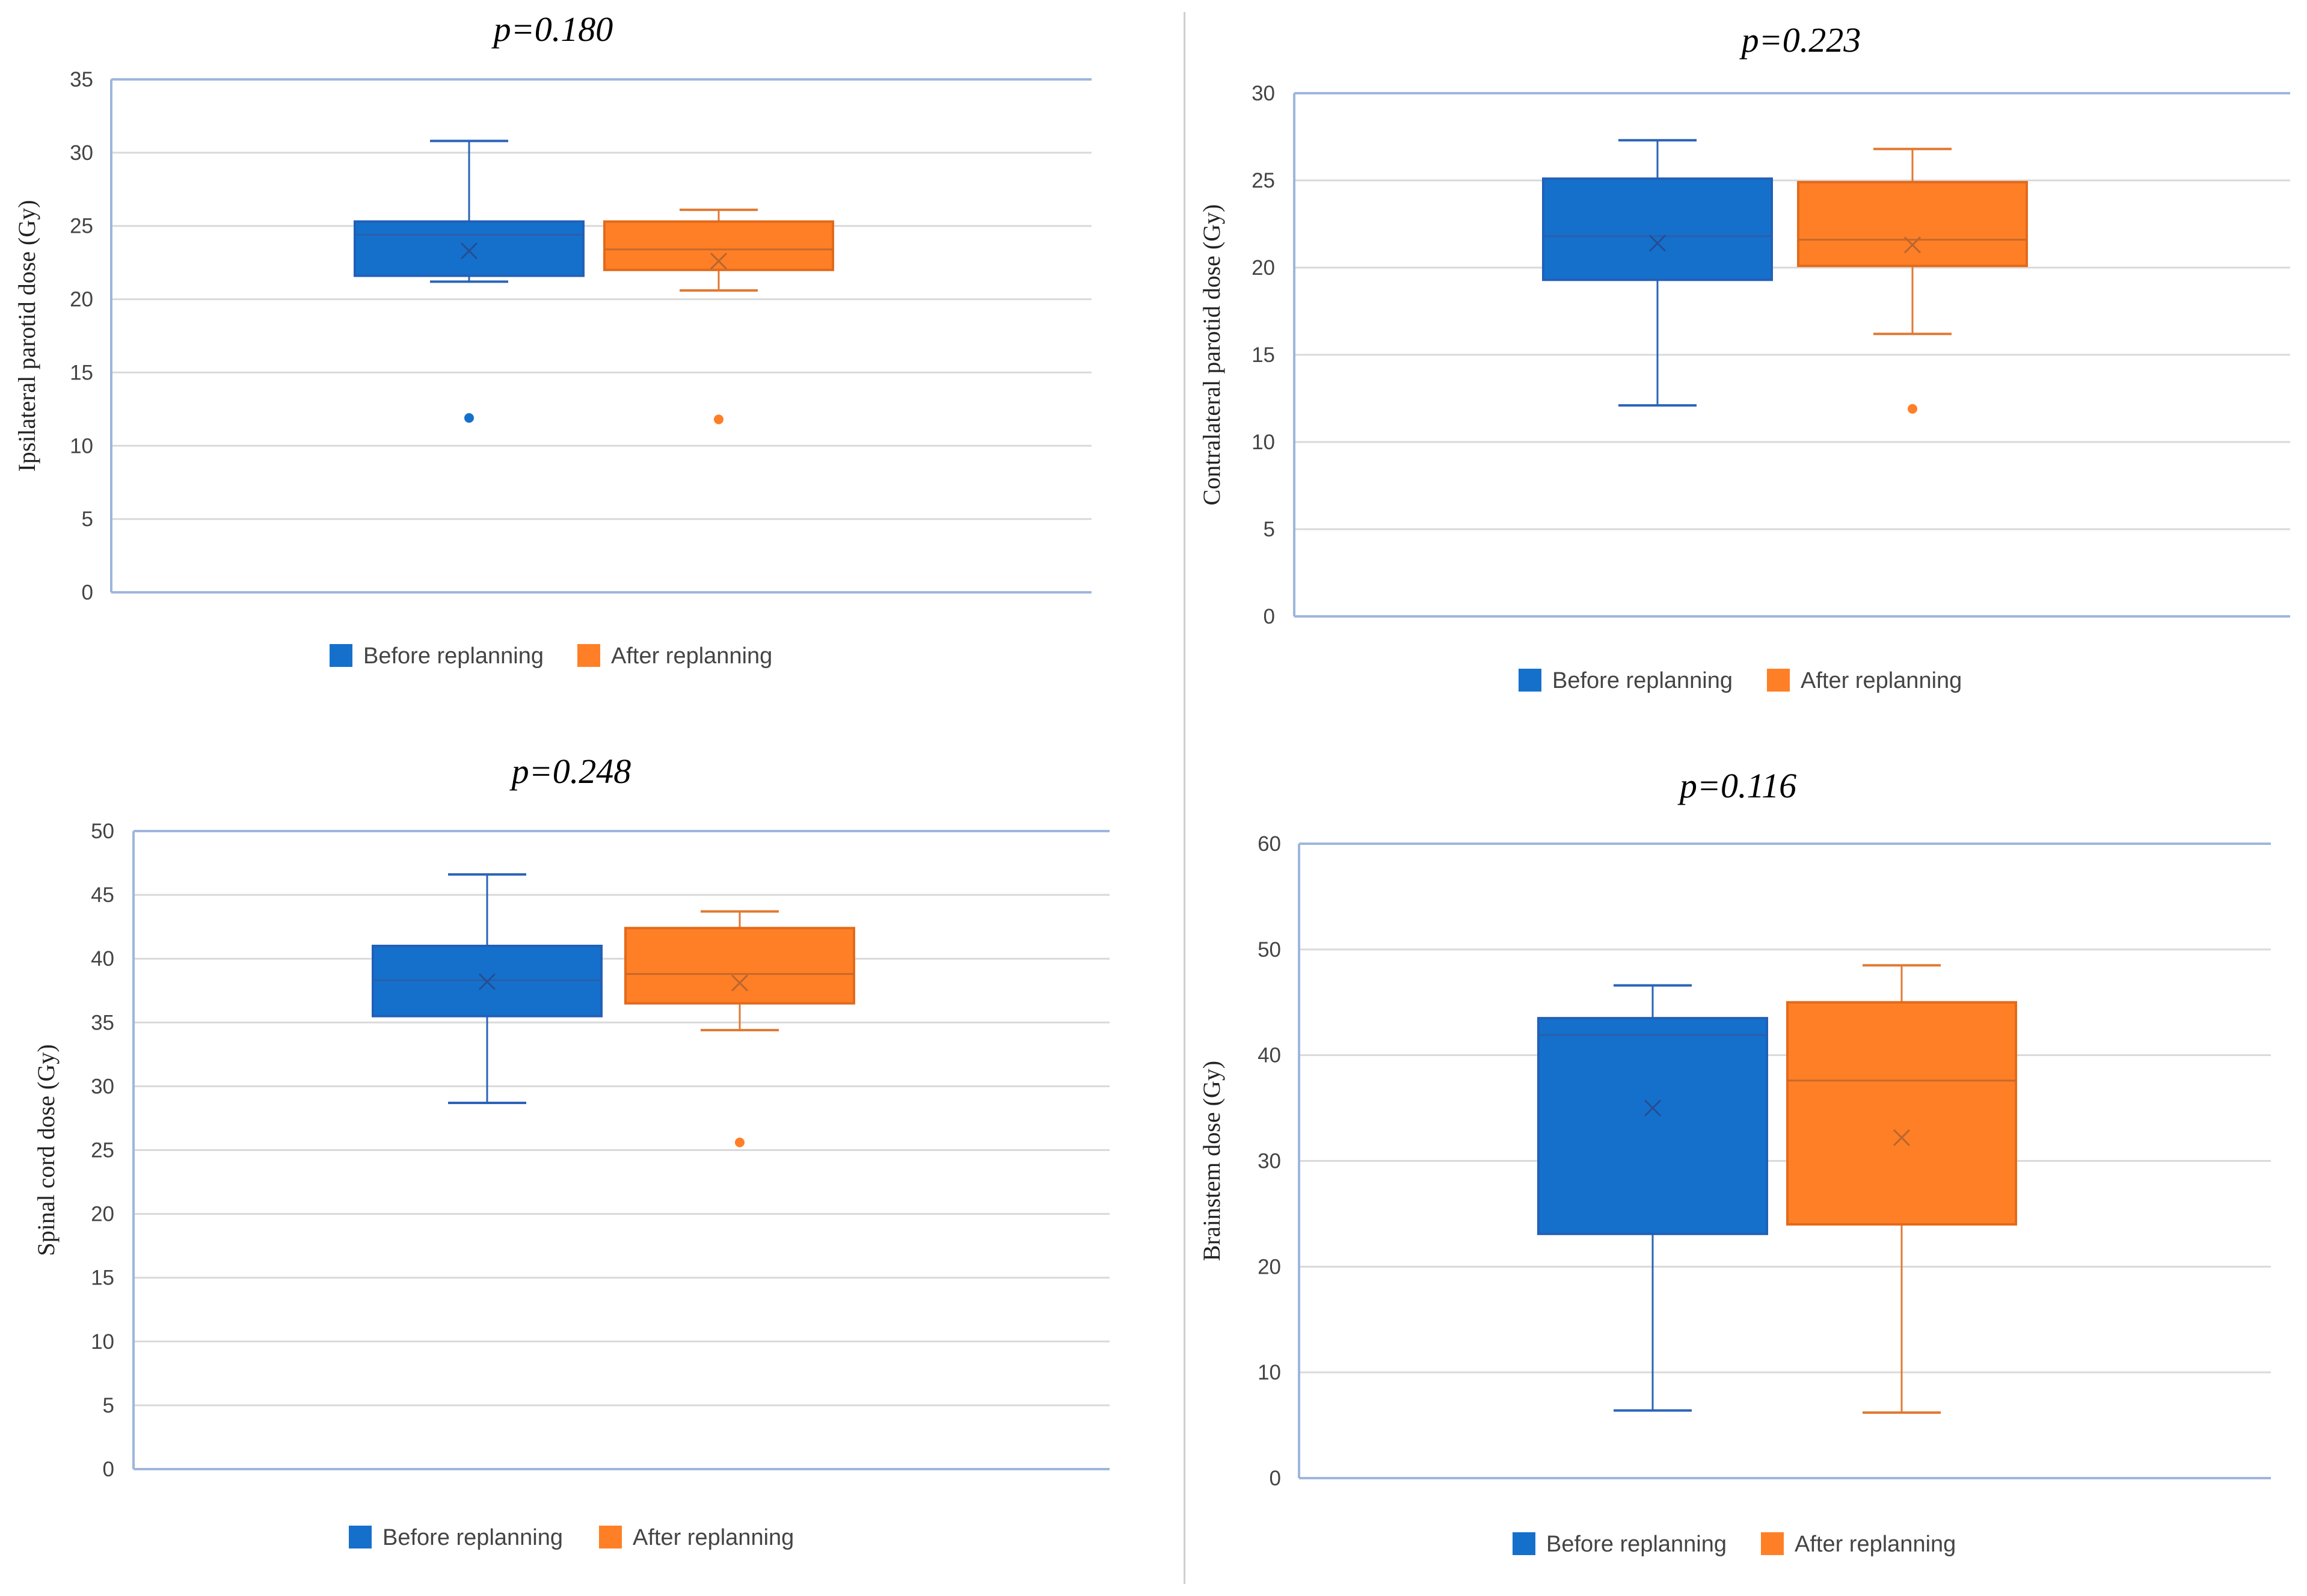 The height and width of the screenshot is (1596, 2307). Describe the element at coordinates (103, 895) in the screenshot. I see `y-tick-label: 45` at that location.